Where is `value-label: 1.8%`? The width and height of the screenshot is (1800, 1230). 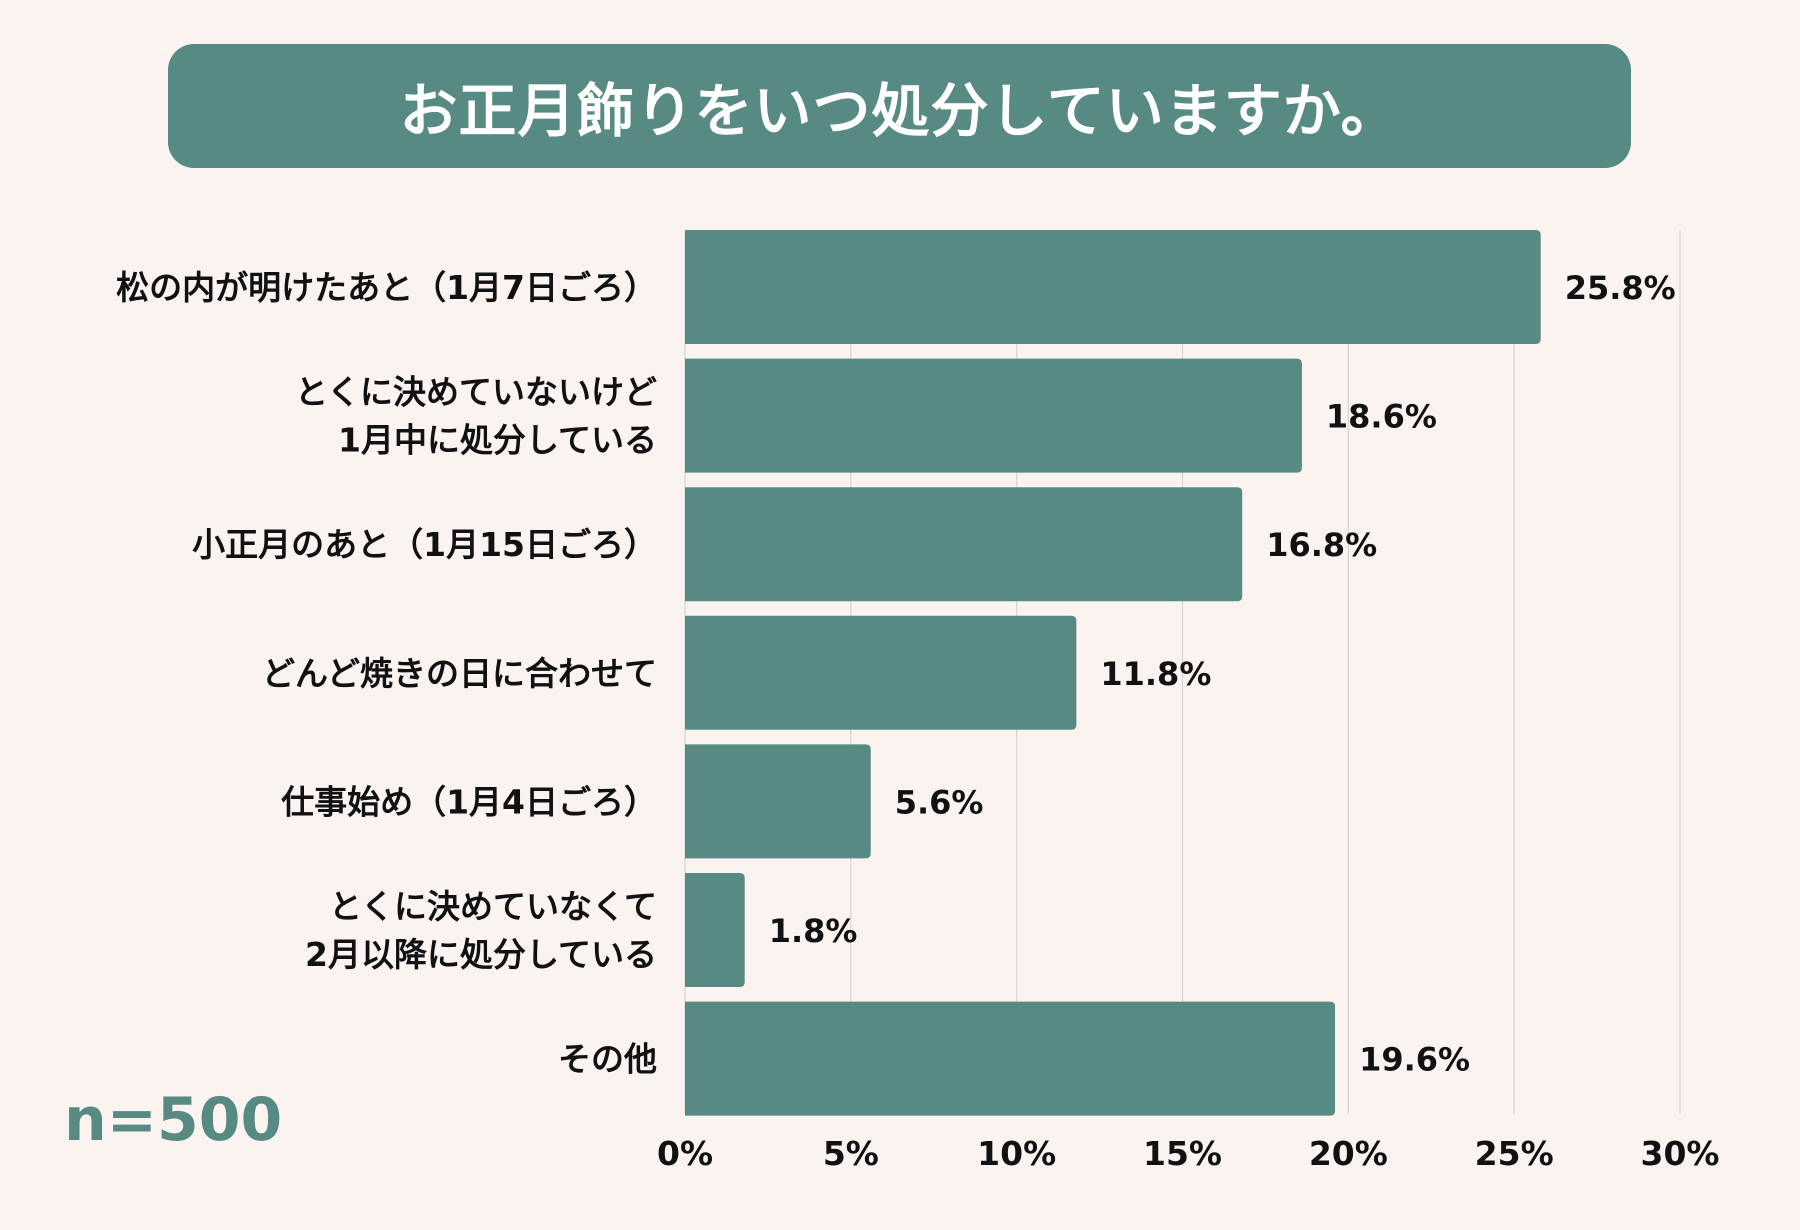
value-label: 1.8% is located at coordinates (813, 931).